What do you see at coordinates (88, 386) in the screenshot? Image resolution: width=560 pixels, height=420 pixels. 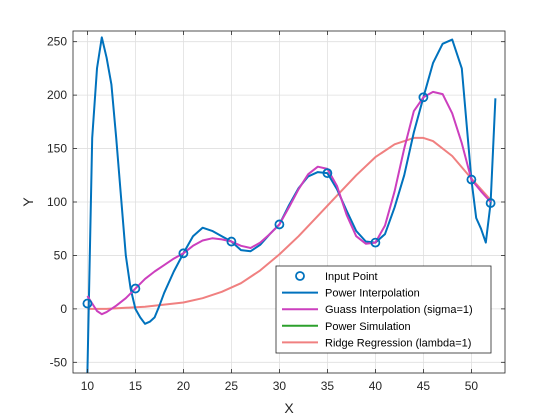 I see `x-tick-label: 10` at bounding box center [88, 386].